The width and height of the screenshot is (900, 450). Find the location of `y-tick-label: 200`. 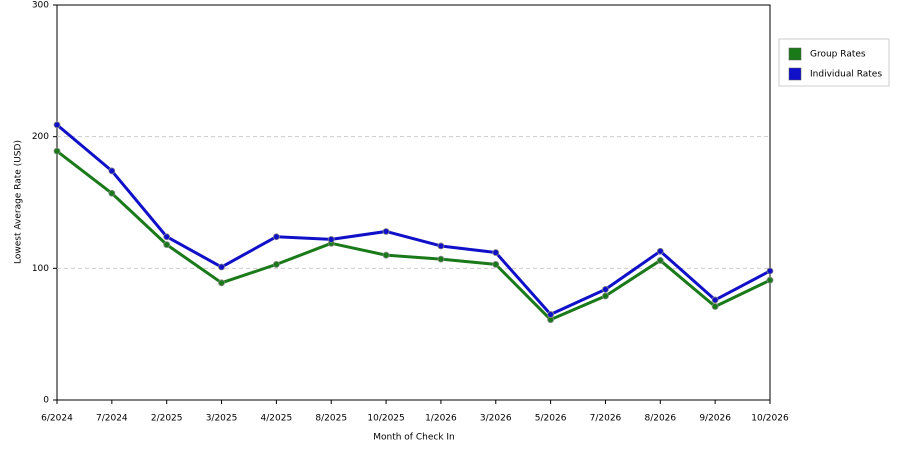

y-tick-label: 200 is located at coordinates (40, 137).